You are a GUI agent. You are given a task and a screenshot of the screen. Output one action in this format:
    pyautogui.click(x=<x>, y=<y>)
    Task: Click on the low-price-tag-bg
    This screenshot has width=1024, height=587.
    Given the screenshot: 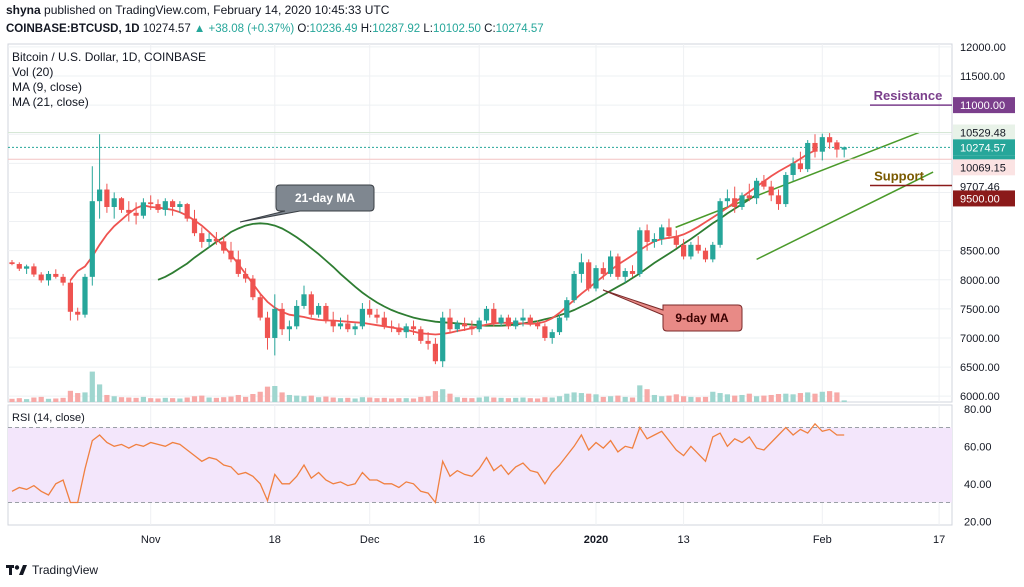 What is the action you would take?
    pyautogui.click(x=984, y=167)
    